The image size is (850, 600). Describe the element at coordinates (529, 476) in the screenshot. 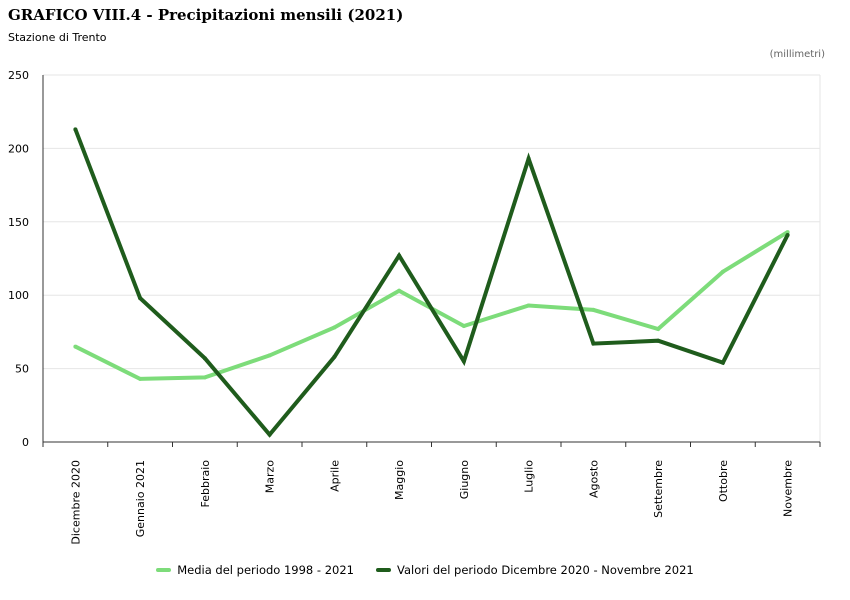

I see `x-tick-label: Luglio` at that location.